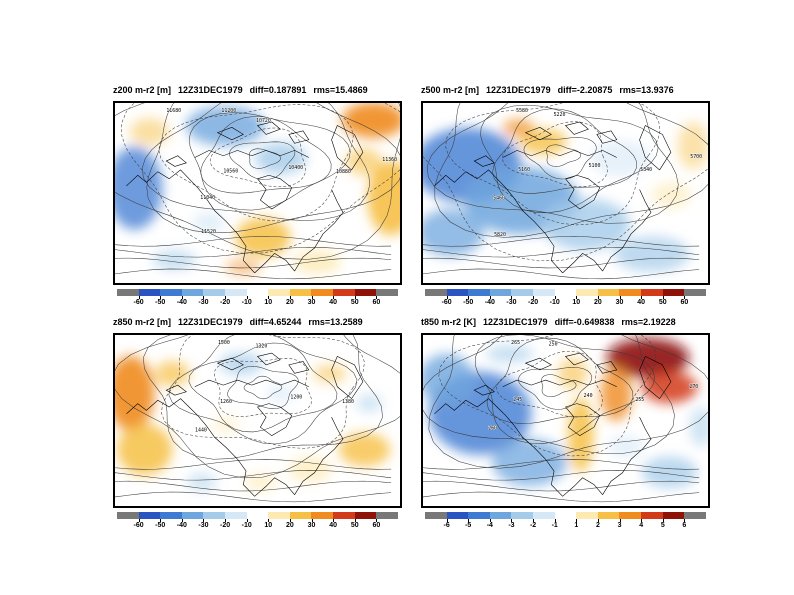 The height and width of the screenshot is (595, 794). I want to click on map-z850: 1200 1260 1320 1380 1440 1500, so click(257, 419).